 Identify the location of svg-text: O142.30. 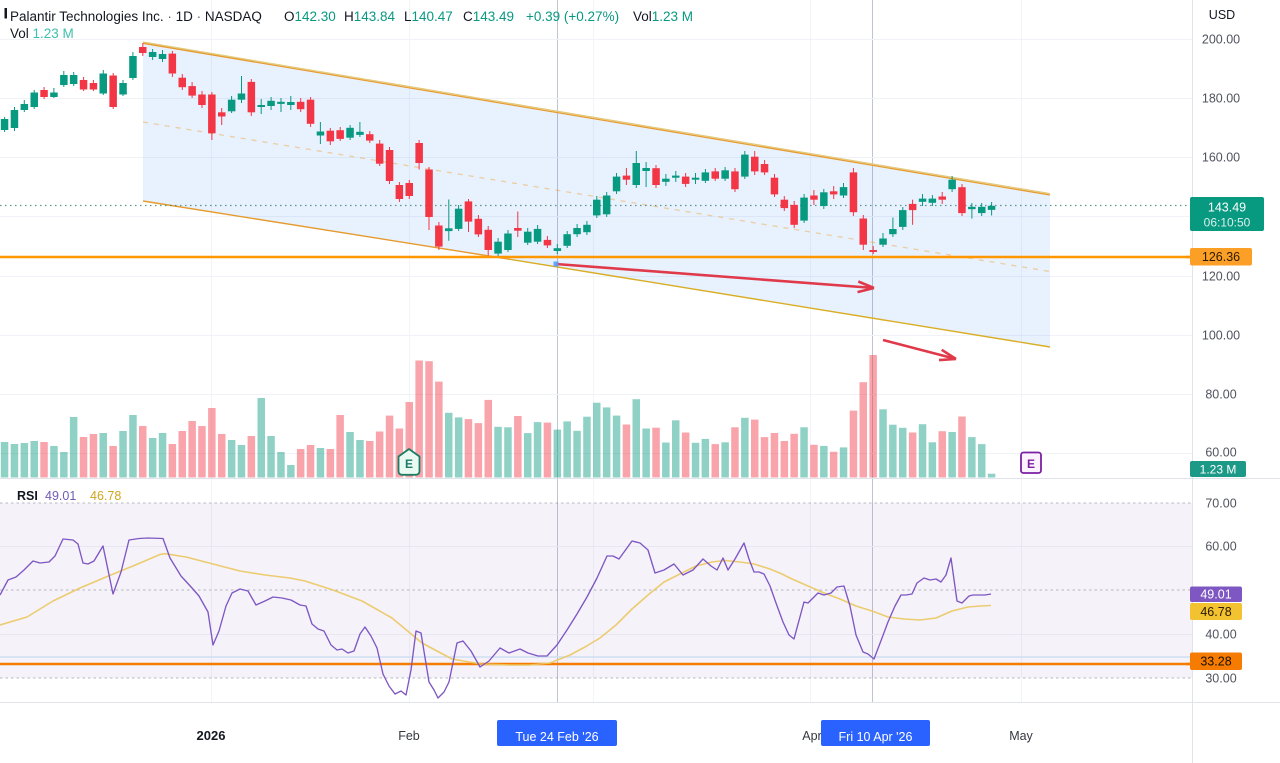
(310, 16).